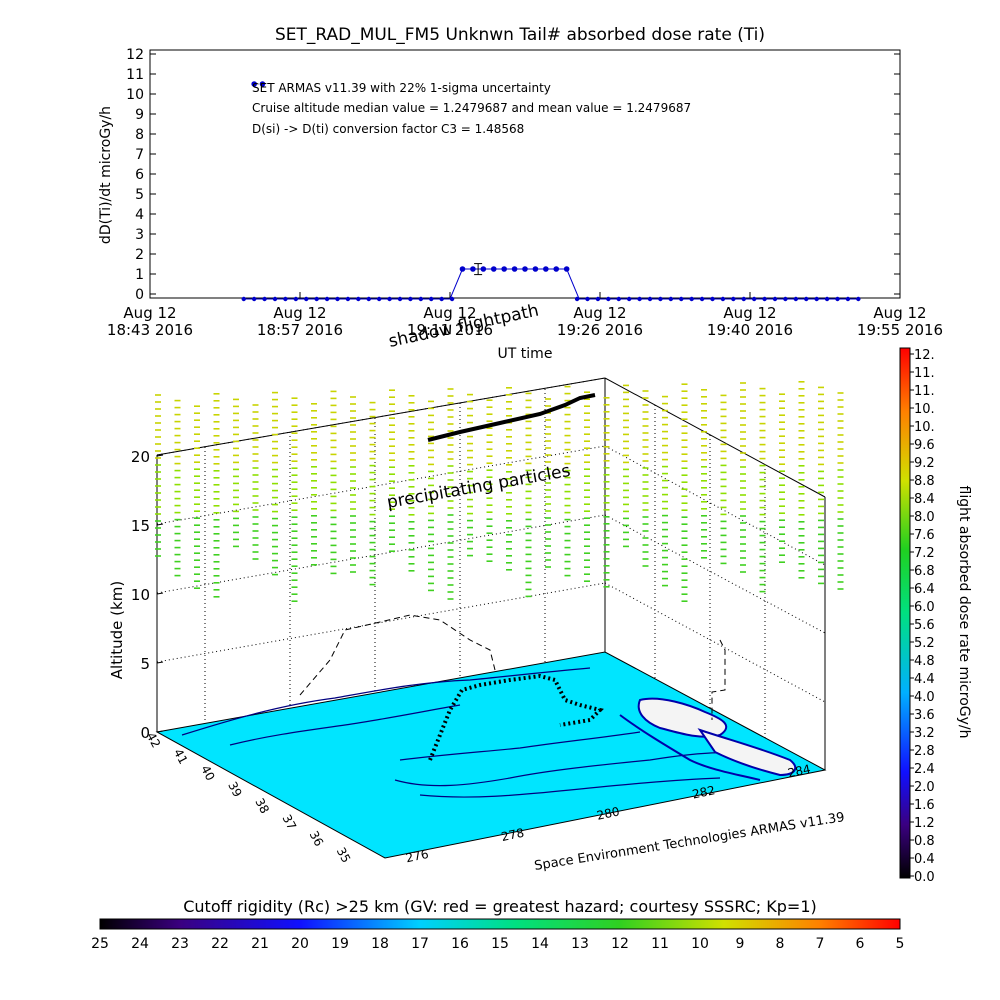 This screenshot has height=1000, width=1000. Describe the element at coordinates (924, 643) in the screenshot. I see `right-tick-label: 5.2` at that location.